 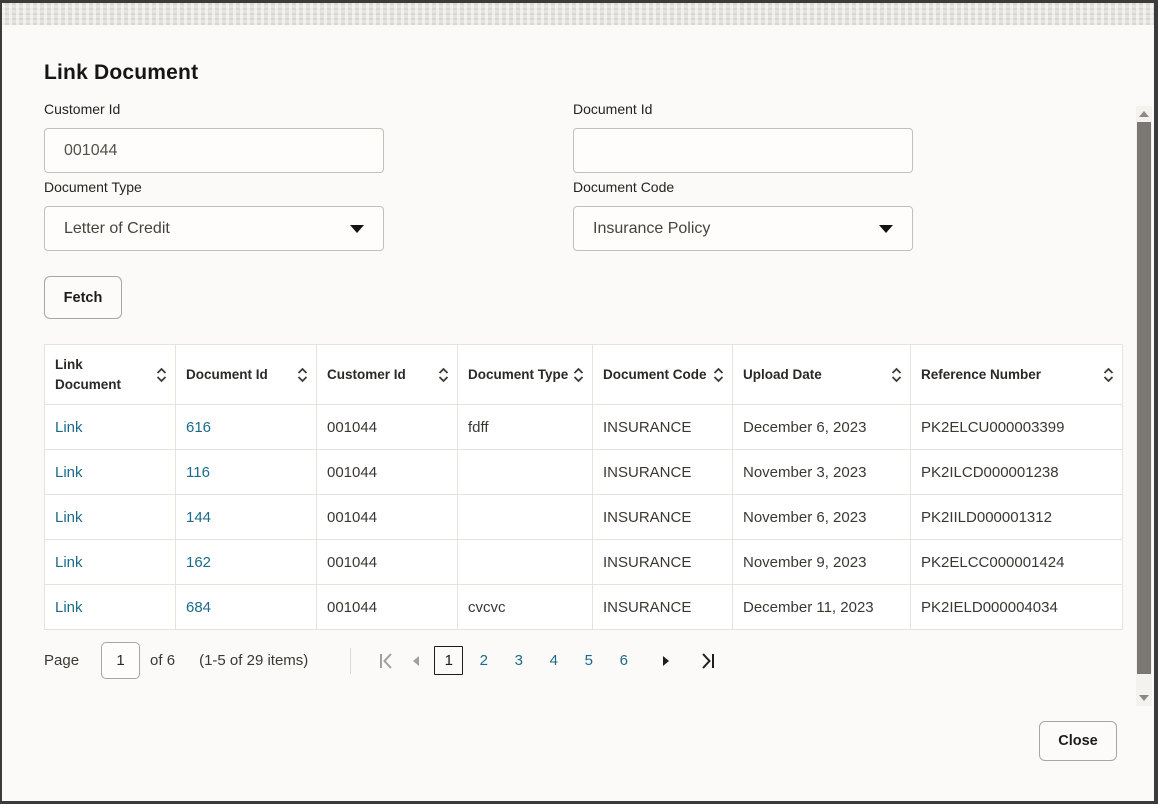 I want to click on scrollbar-thumb, so click(x=1144, y=398).